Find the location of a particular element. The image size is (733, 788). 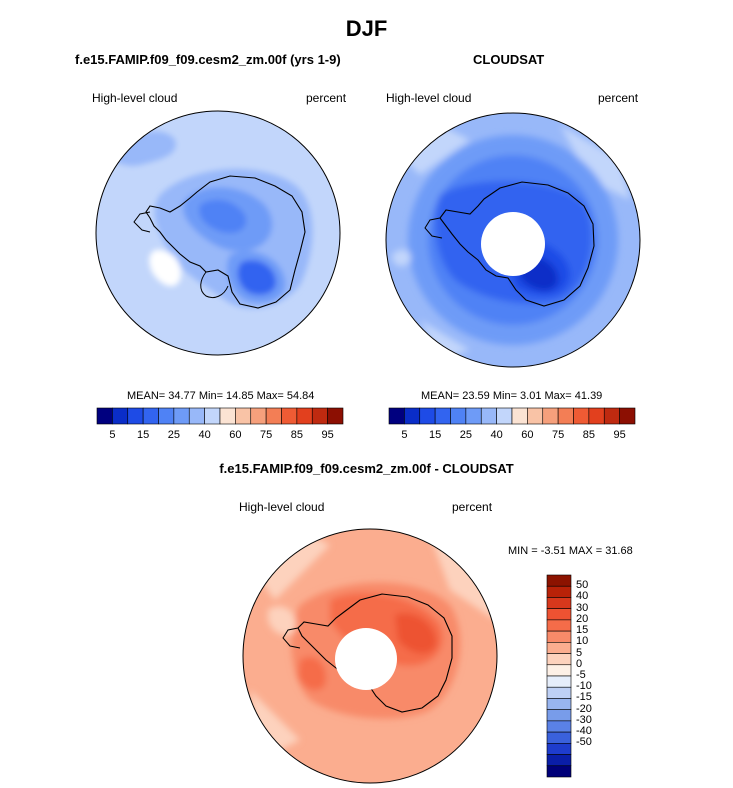

obs-colorbar-box is located at coordinates (627, 416).